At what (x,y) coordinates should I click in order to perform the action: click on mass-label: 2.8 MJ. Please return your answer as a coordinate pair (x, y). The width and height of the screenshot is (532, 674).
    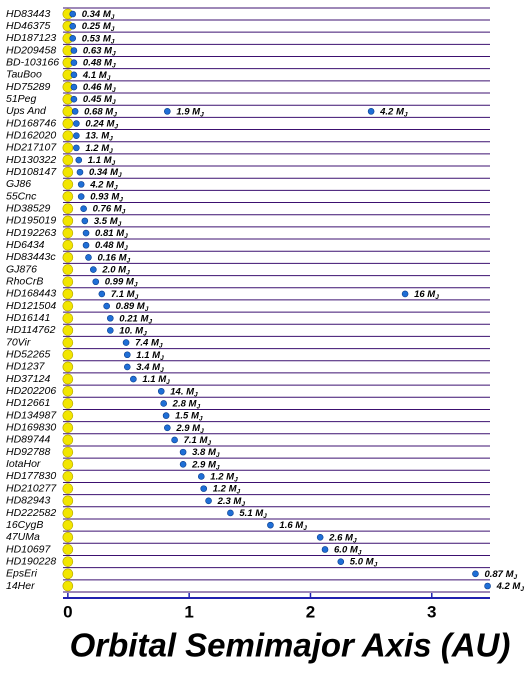
    Looking at the image, I should click on (186, 404).